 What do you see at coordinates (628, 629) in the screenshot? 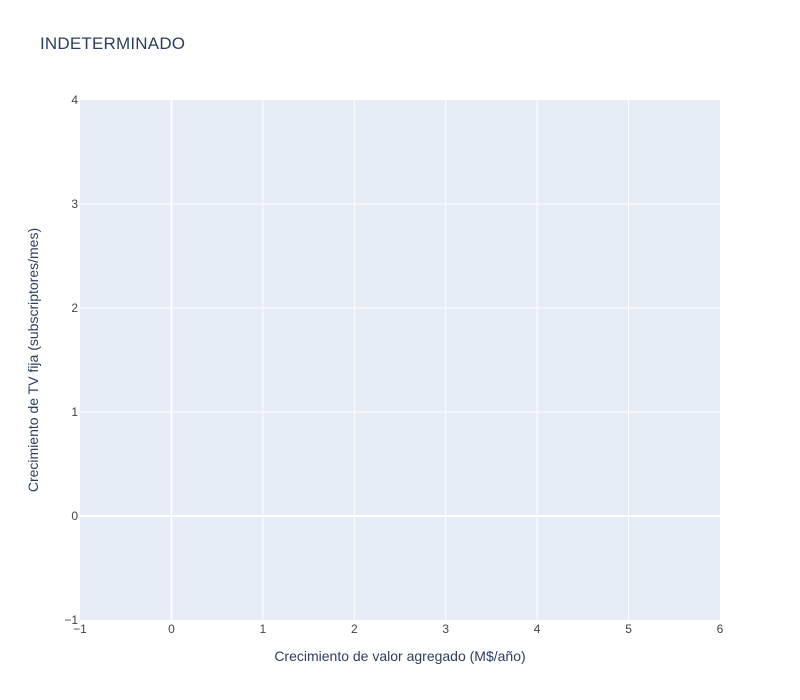
I see `x-tick-label: 5` at bounding box center [628, 629].